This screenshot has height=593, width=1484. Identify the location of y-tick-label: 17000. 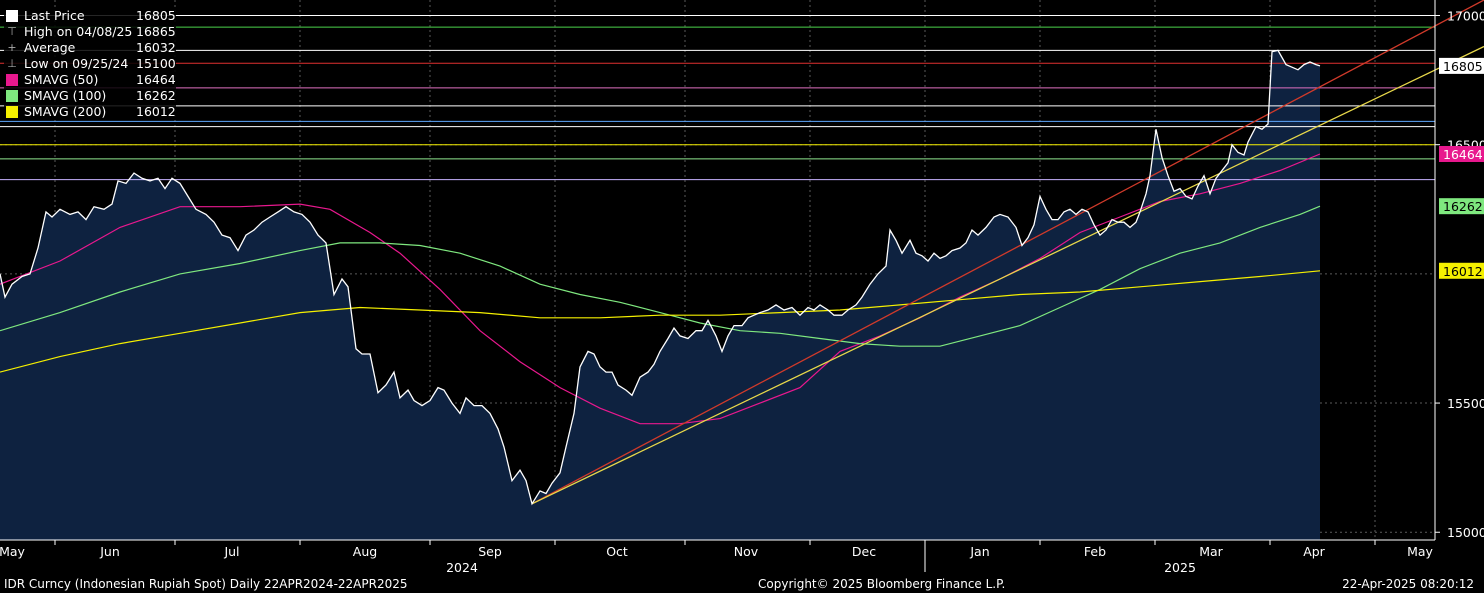
(1465, 16).